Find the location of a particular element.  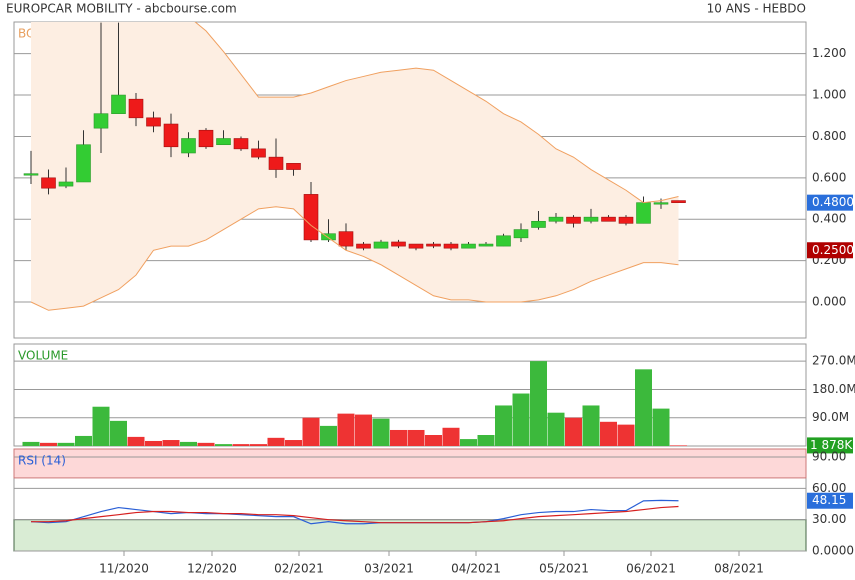

x-tick-label: 03/2021 is located at coordinates (389, 569).